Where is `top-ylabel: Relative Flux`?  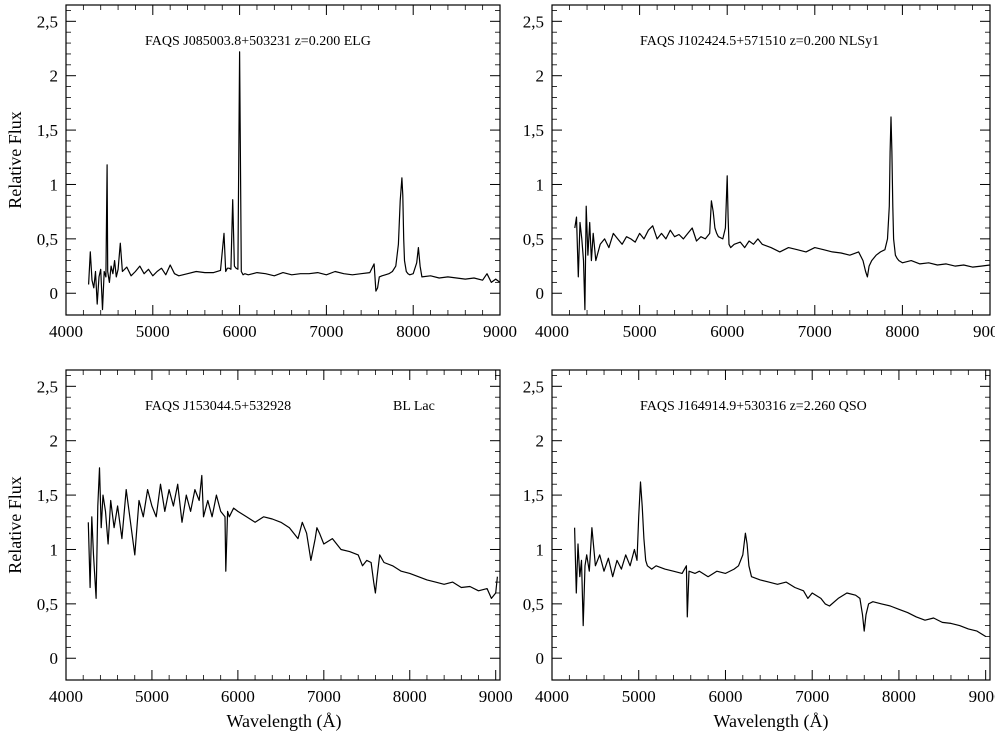
top-ylabel: Relative Flux is located at coordinates (15, 160).